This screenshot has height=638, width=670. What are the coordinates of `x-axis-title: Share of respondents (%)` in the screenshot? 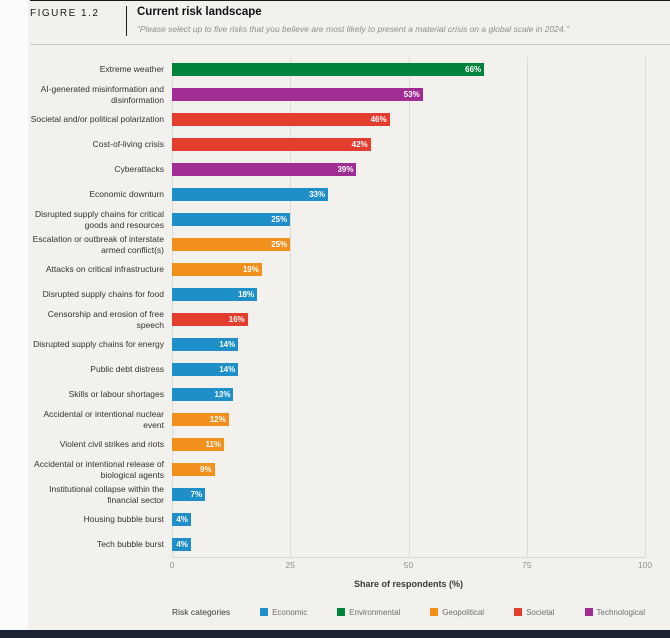 It's located at (408, 584).